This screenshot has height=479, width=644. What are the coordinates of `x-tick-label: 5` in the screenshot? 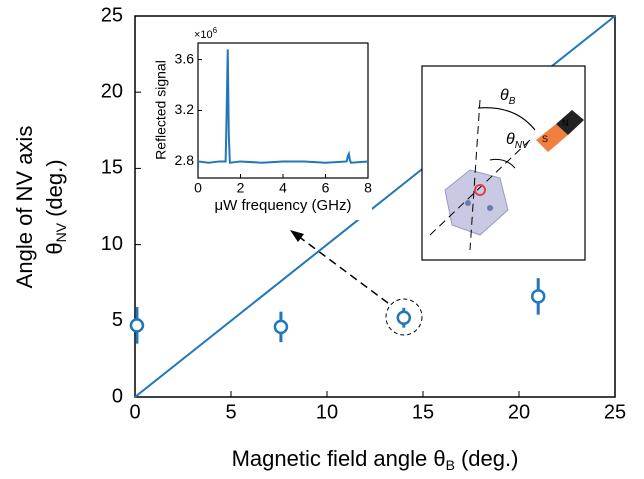 It's located at (230, 412).